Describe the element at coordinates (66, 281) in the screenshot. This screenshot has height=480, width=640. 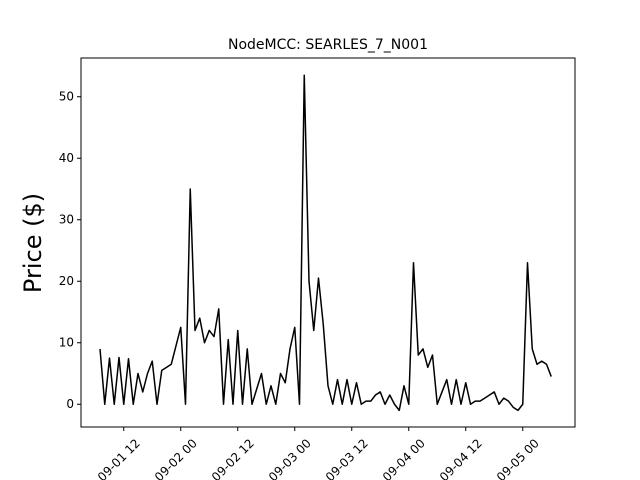
I see `y-tick-label: 20` at that location.